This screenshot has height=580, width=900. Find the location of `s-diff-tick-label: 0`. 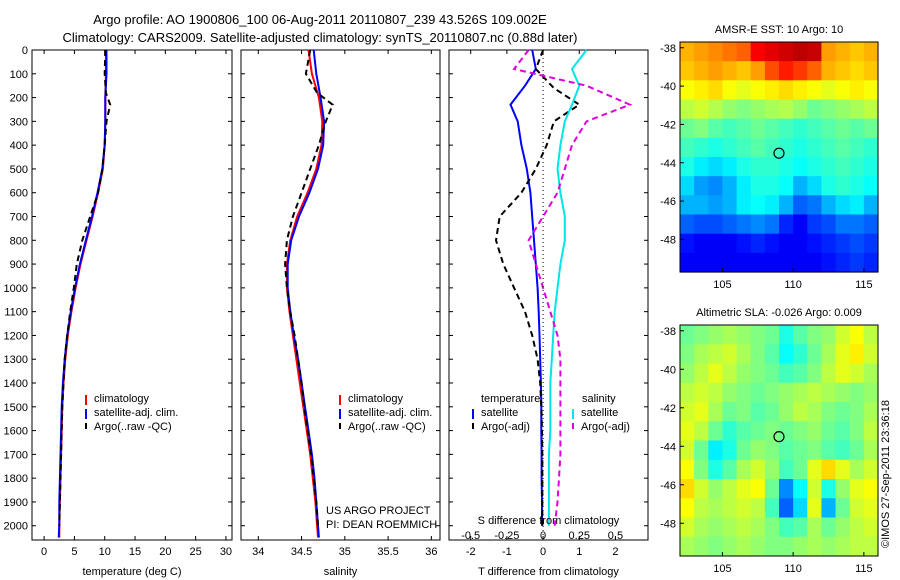

s-diff-tick-label: 0 is located at coordinates (543, 536).